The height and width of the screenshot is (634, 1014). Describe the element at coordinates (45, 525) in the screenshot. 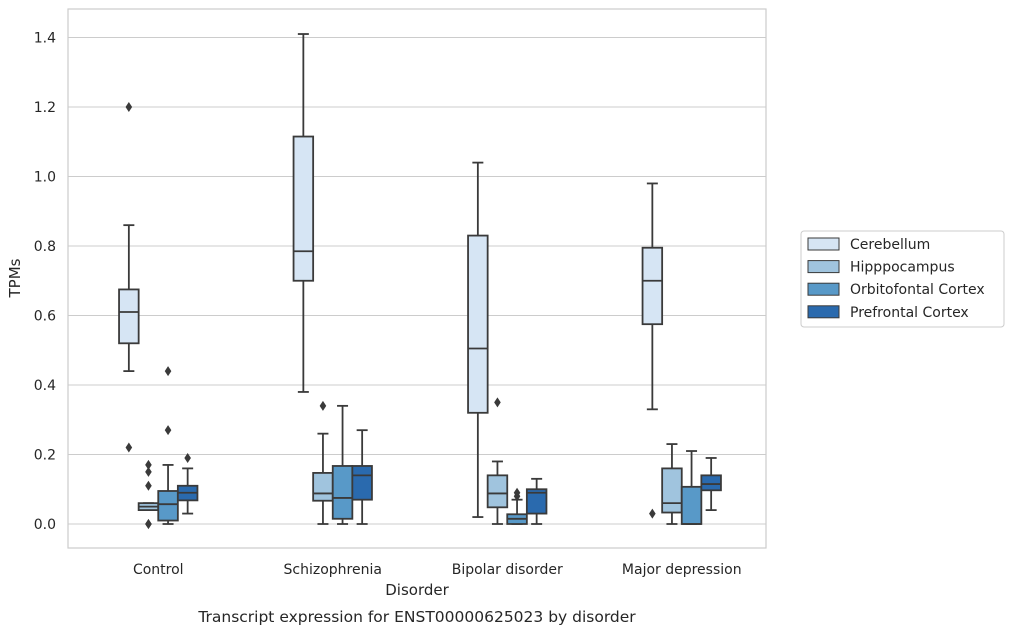

I see `y-tick-label: 0.0` at that location.